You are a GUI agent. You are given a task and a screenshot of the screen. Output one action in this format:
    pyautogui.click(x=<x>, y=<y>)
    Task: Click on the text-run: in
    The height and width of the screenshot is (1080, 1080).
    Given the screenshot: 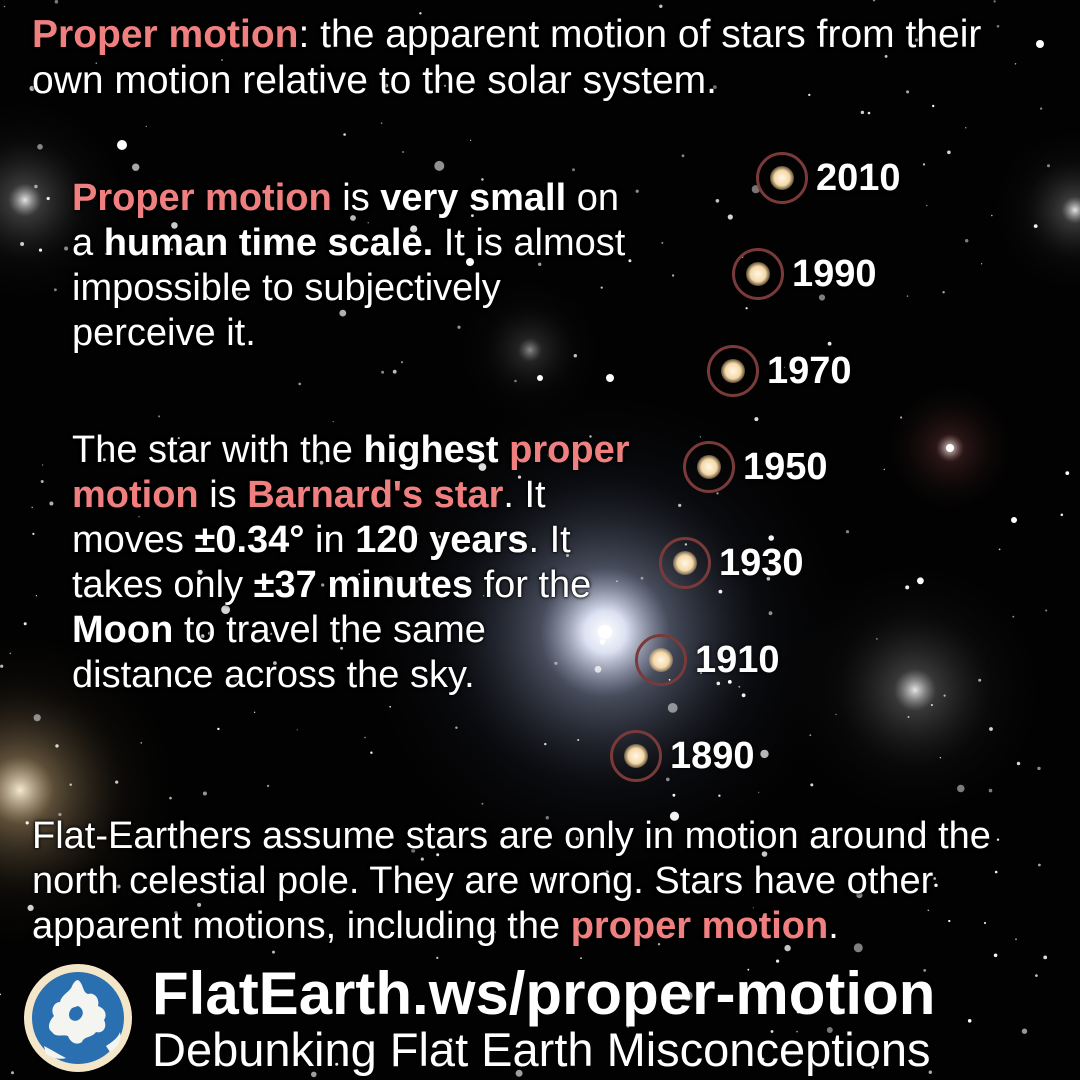 What is the action you would take?
    pyautogui.click(x=330, y=540)
    